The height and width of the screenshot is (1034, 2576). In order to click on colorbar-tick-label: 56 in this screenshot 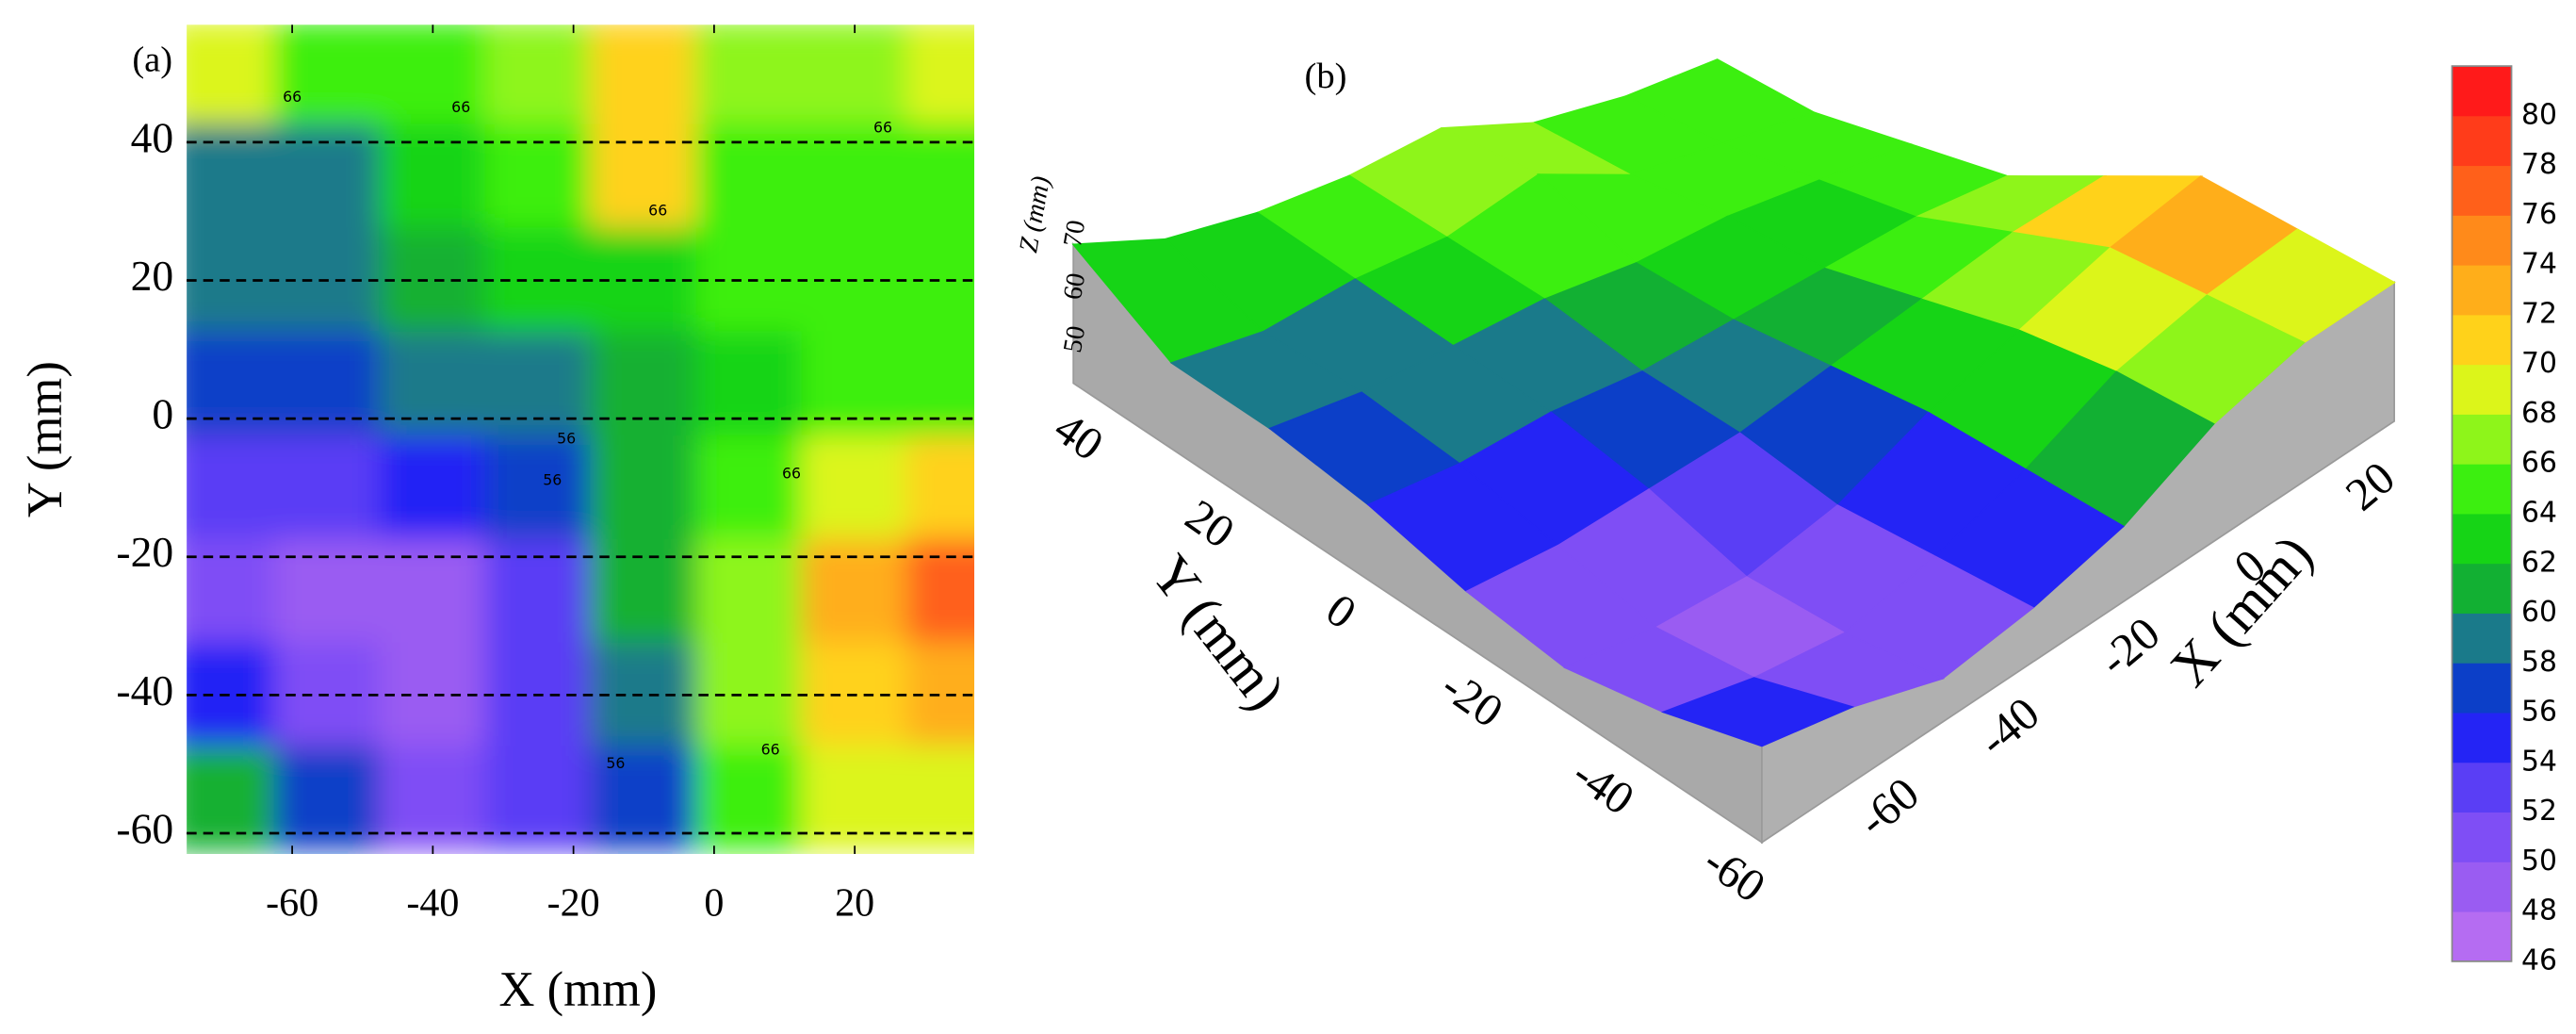, I will do `click(2539, 712)`.